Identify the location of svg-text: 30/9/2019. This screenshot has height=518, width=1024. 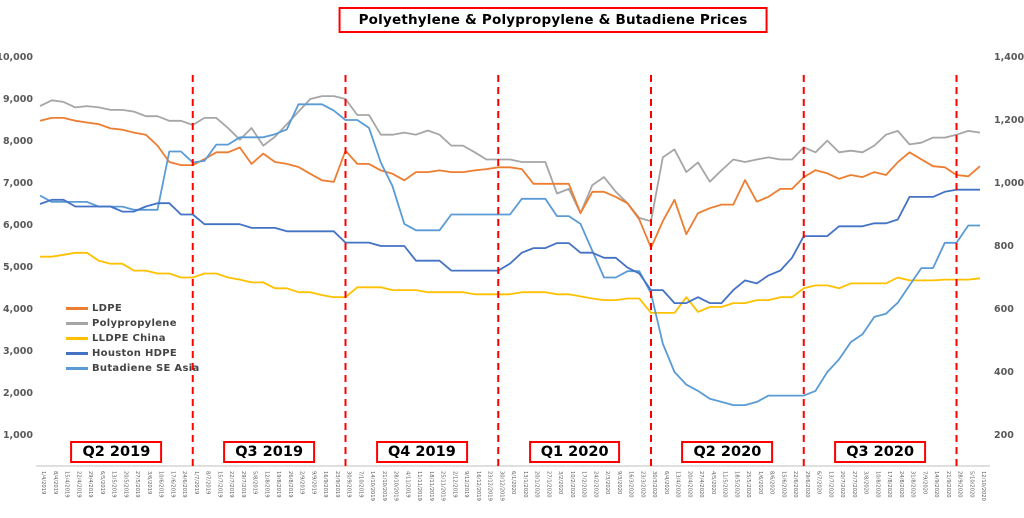
(349, 484).